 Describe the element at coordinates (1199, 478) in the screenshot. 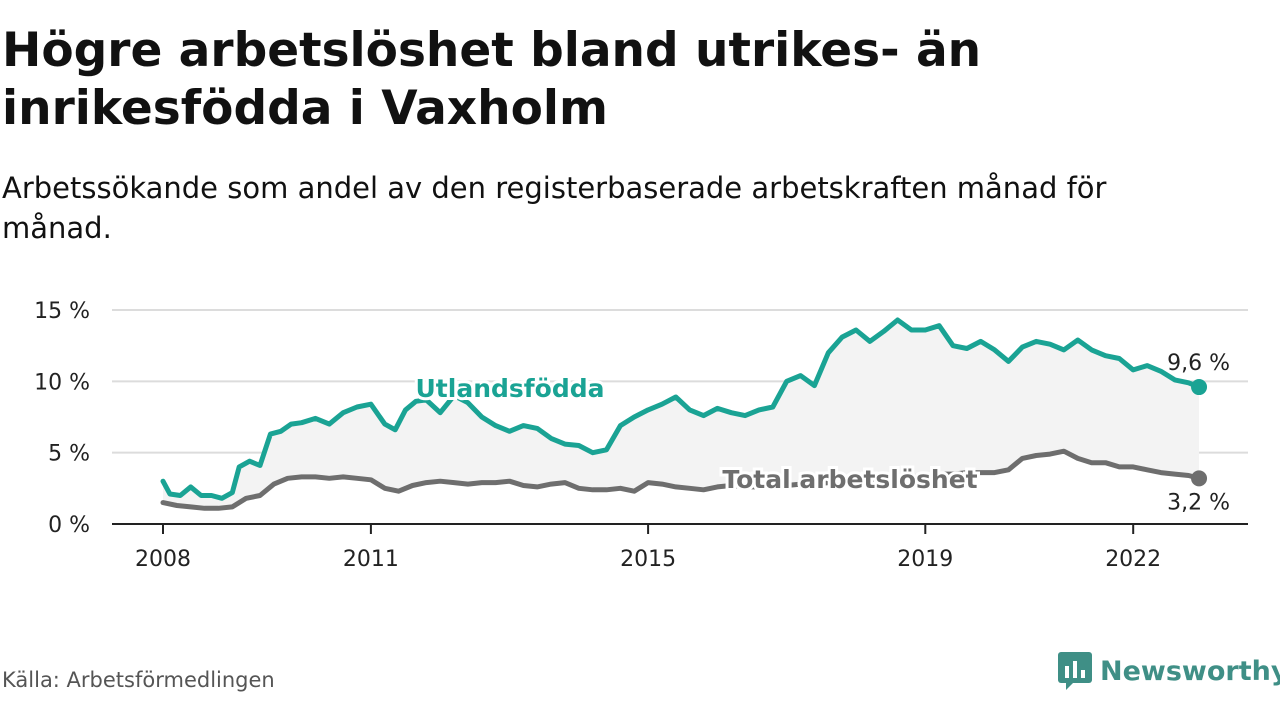

I see `end-point-total` at that location.